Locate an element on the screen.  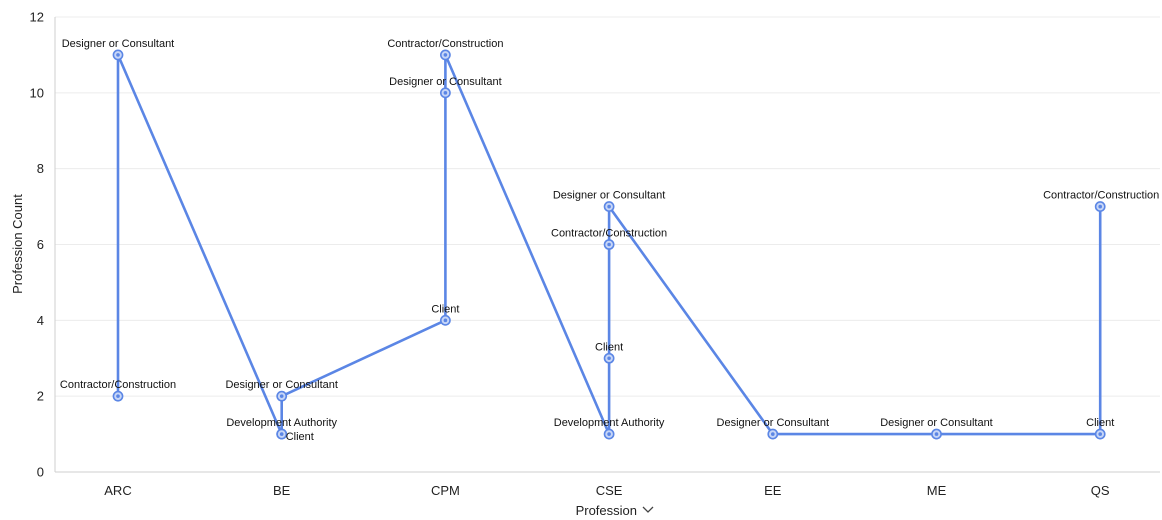
x-axis-title-dropdown: Profession is located at coordinates (615, 510).